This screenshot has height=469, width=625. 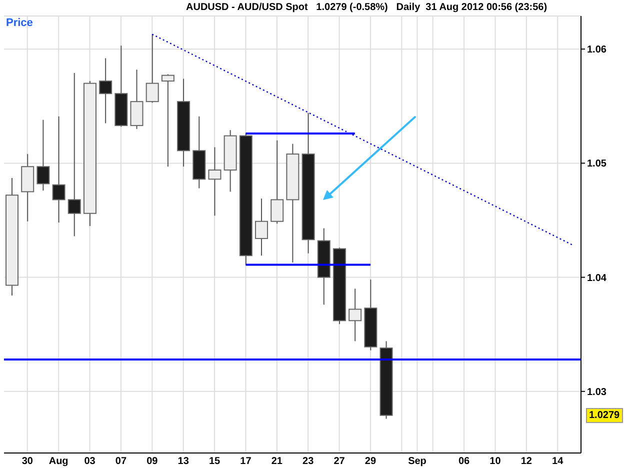 I want to click on x-tick-label: 03, so click(x=90, y=462).